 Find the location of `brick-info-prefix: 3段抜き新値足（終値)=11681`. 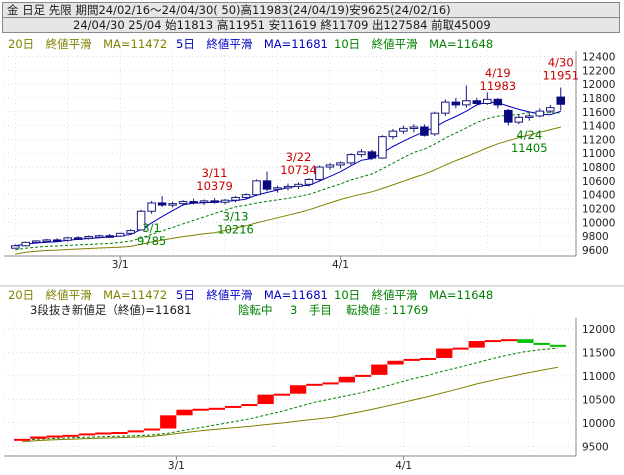

brick-info-prefix: 3段抜き新値足（終値)=11681 is located at coordinates (111, 310).